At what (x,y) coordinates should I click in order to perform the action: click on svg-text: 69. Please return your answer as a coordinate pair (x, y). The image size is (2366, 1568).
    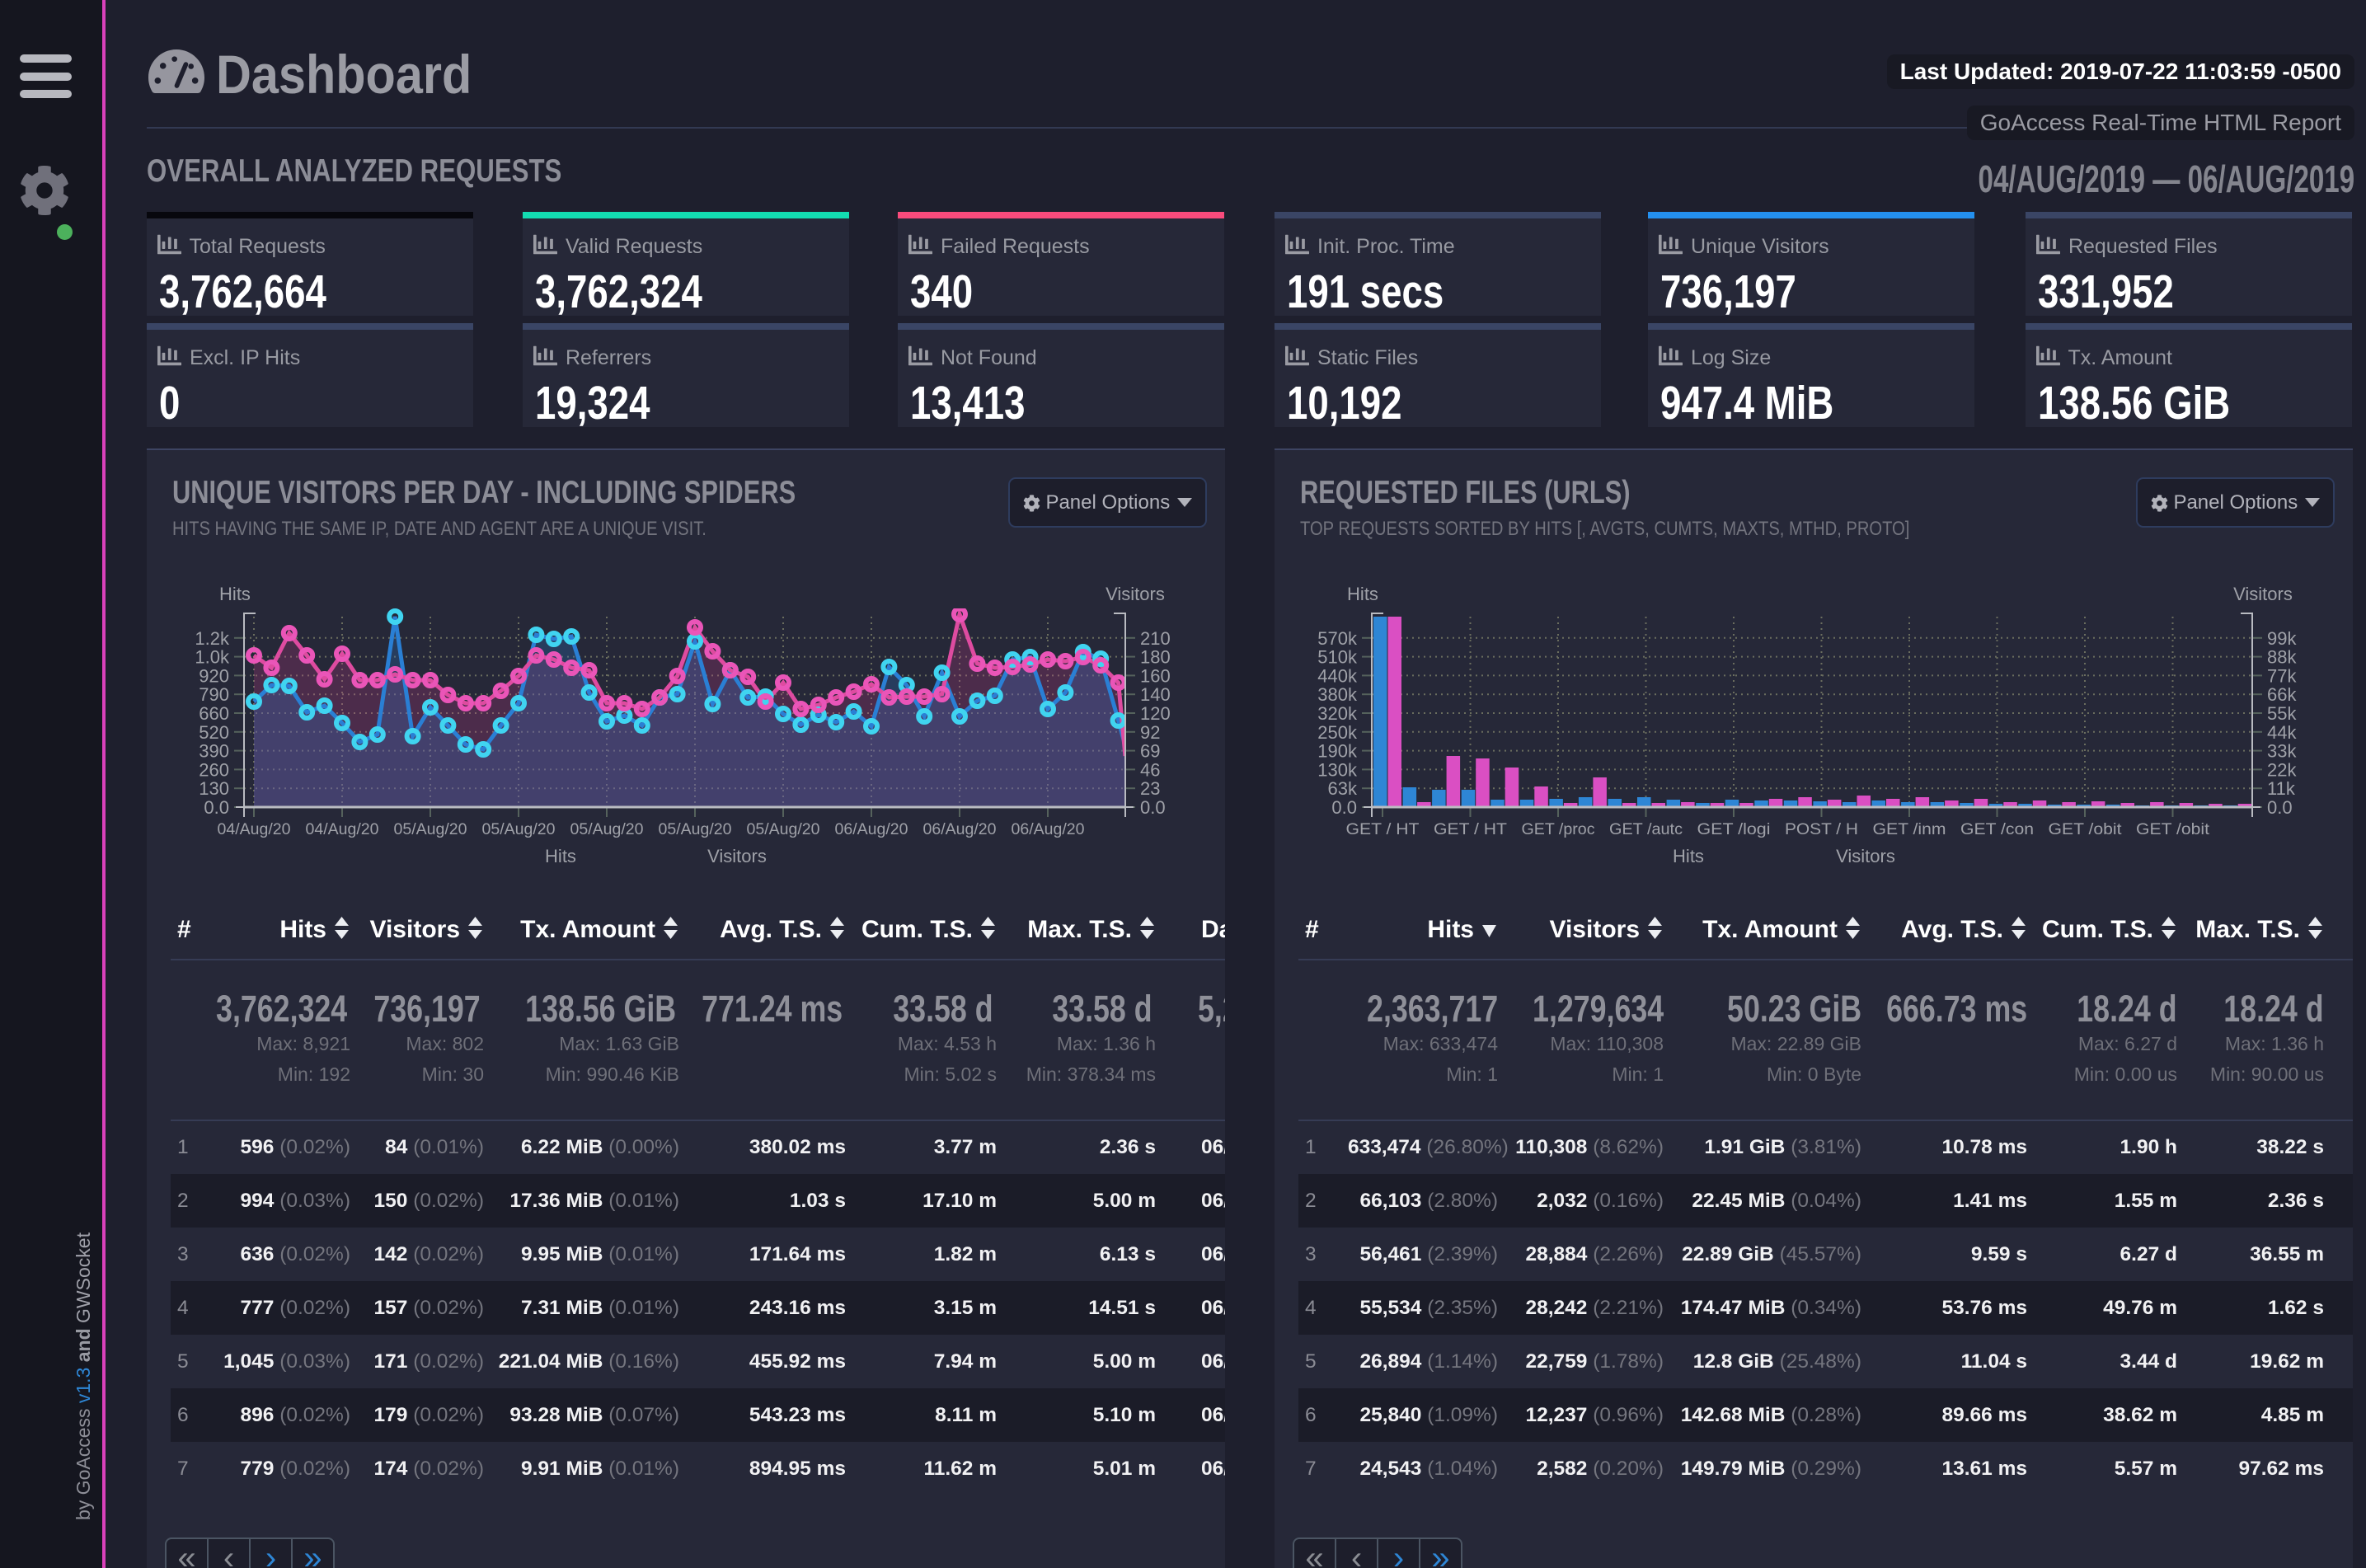
    Looking at the image, I should click on (1150, 751).